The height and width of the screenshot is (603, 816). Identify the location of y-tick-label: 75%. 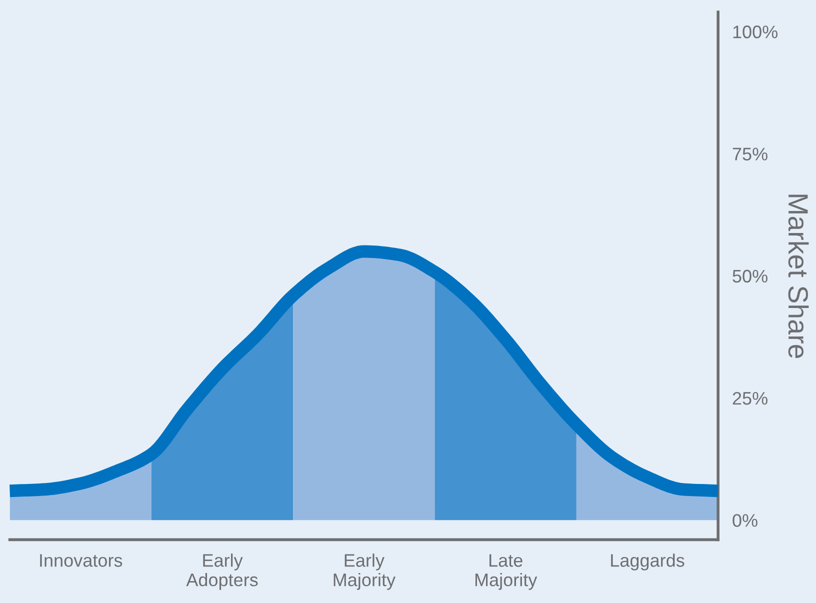
(750, 154).